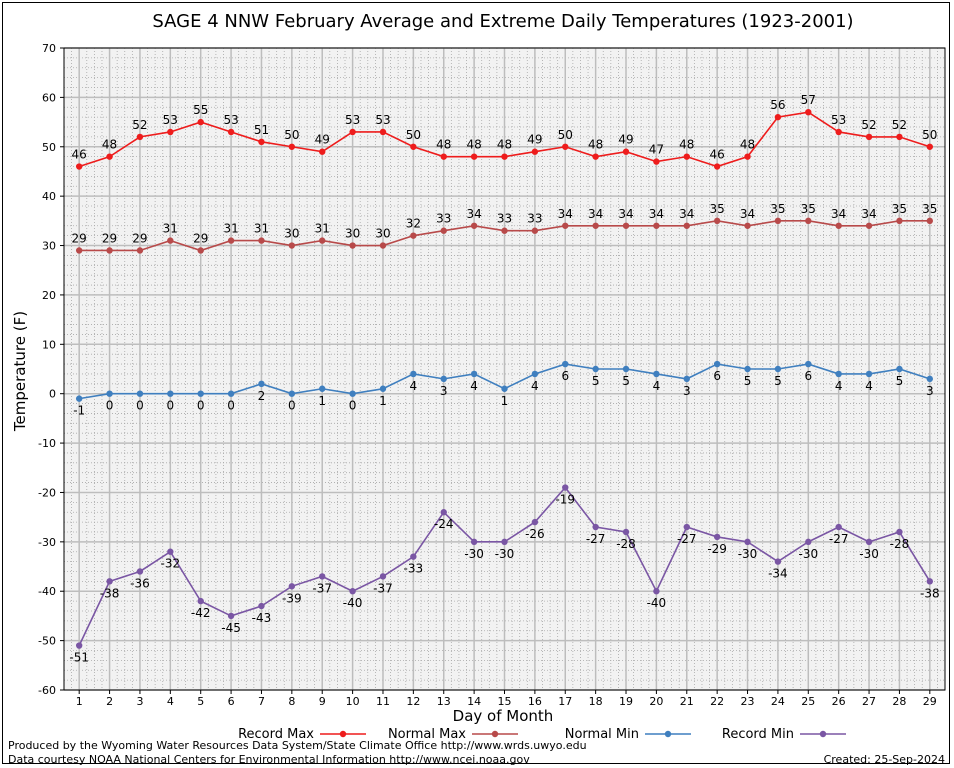 The width and height of the screenshot is (954, 768). Describe the element at coordinates (808, 376) in the screenshot. I see `data-label: 6` at that location.